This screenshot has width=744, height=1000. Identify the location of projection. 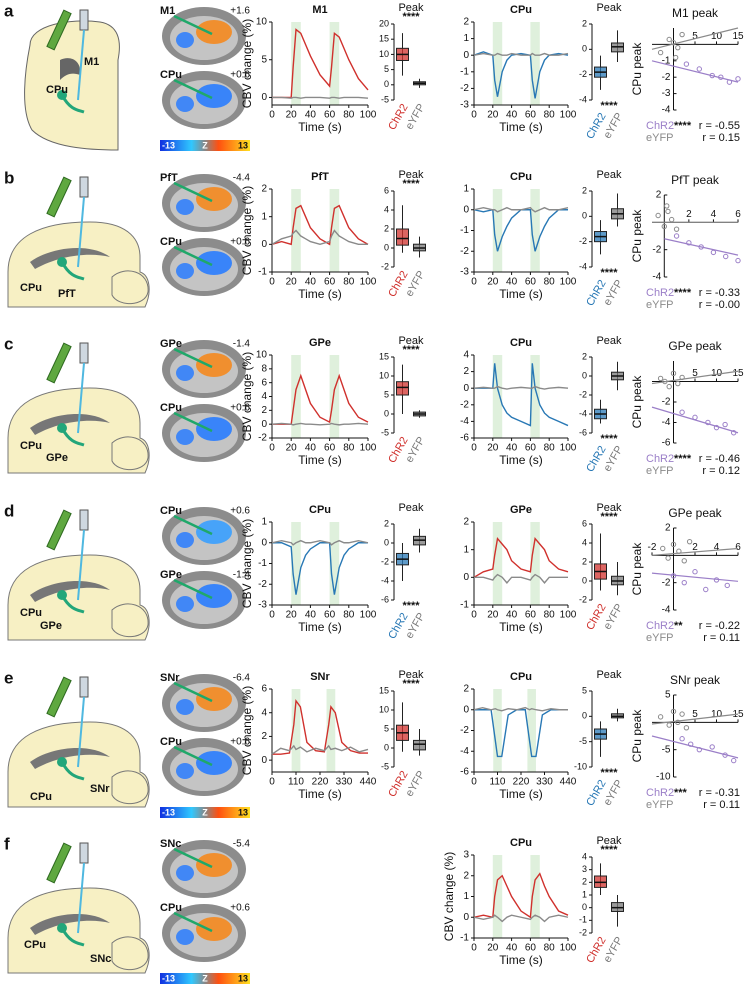
(72, 104).